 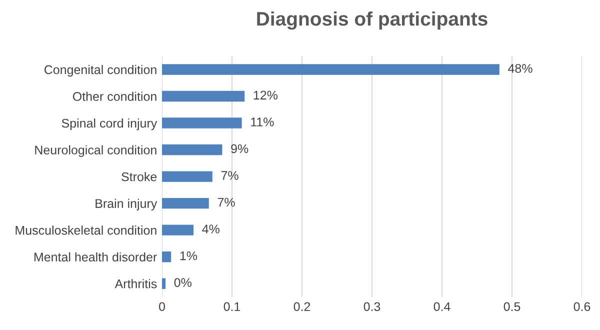 I want to click on y-tick-label: Other condition, so click(x=114, y=96).